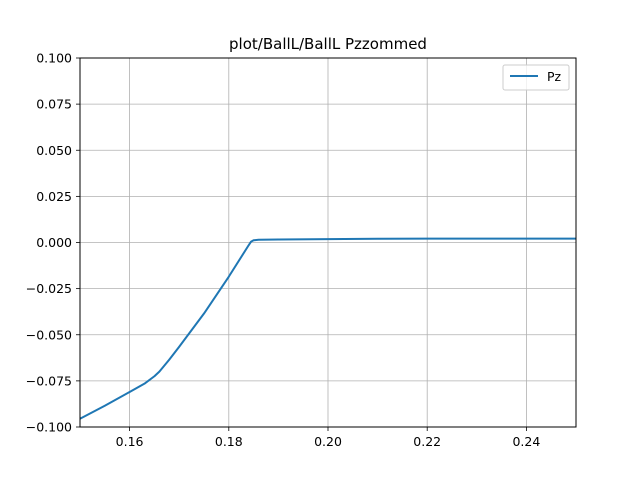 Image resolution: width=640 pixels, height=480 pixels. What do you see at coordinates (526, 441) in the screenshot?
I see `x-tick-label: 0.24` at bounding box center [526, 441].